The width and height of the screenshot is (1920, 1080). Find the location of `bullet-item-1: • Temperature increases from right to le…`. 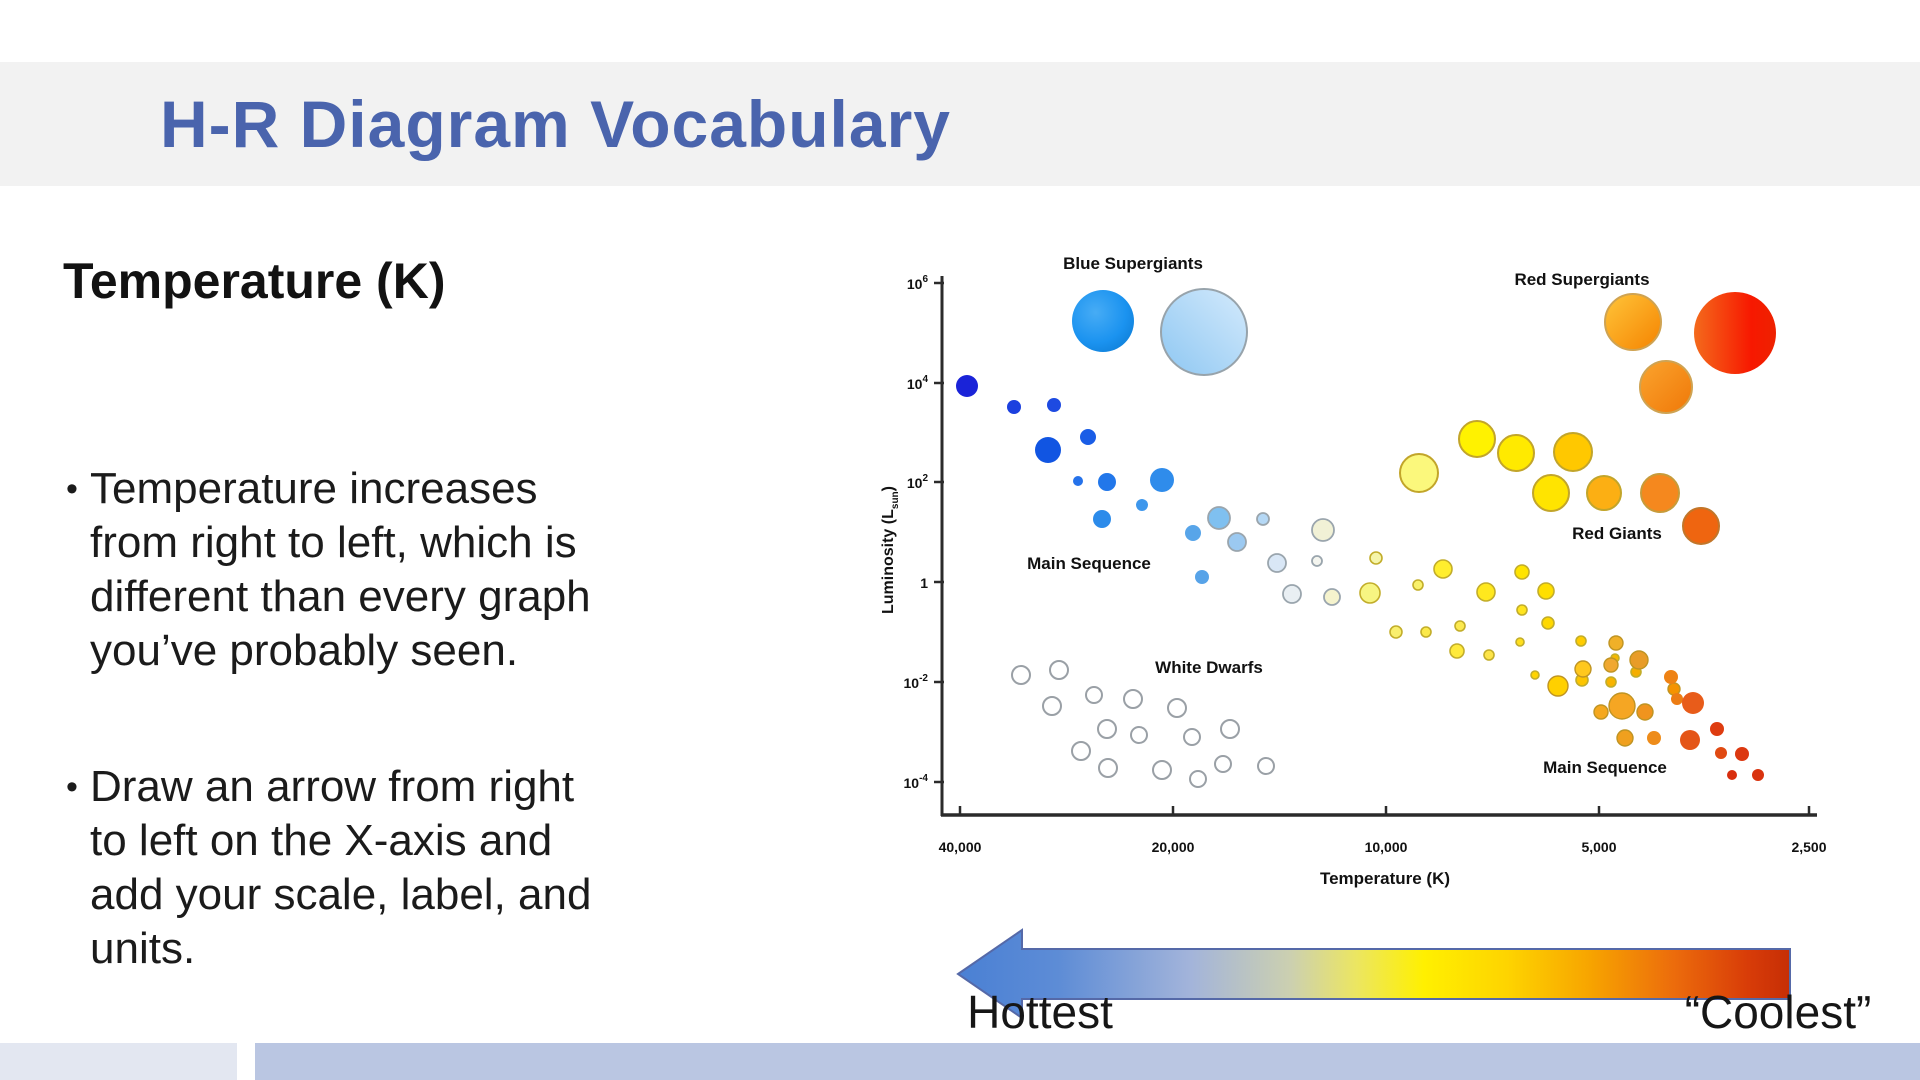

bullet-item-1: • Temperature increases from right to le… is located at coordinates (328, 570).